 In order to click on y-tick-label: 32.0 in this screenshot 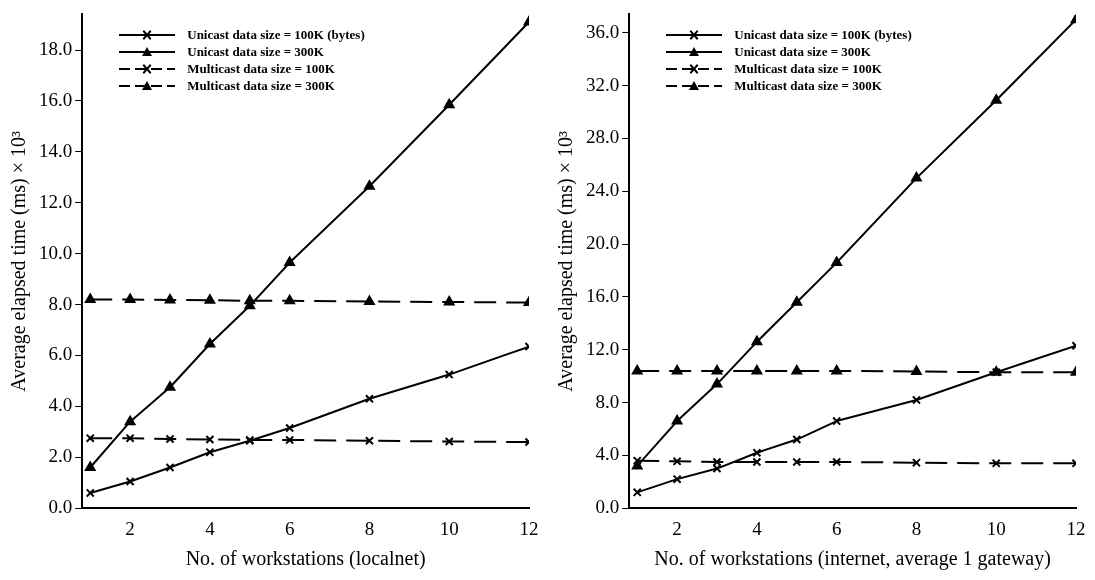, I will do `click(603, 84)`.